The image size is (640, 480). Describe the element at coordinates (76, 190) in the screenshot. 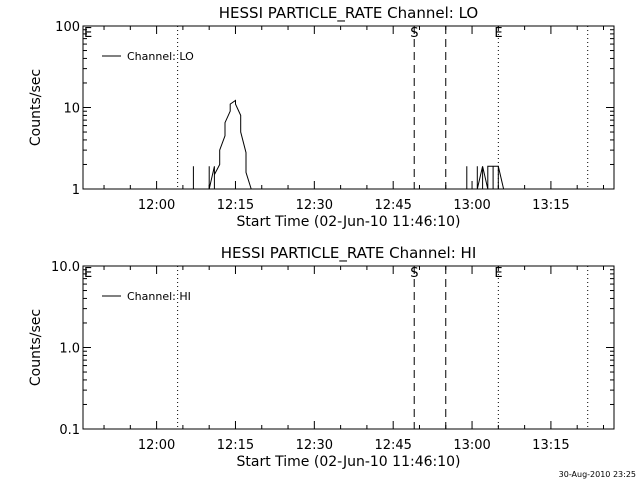

I see `y-tick-label: 1` at that location.